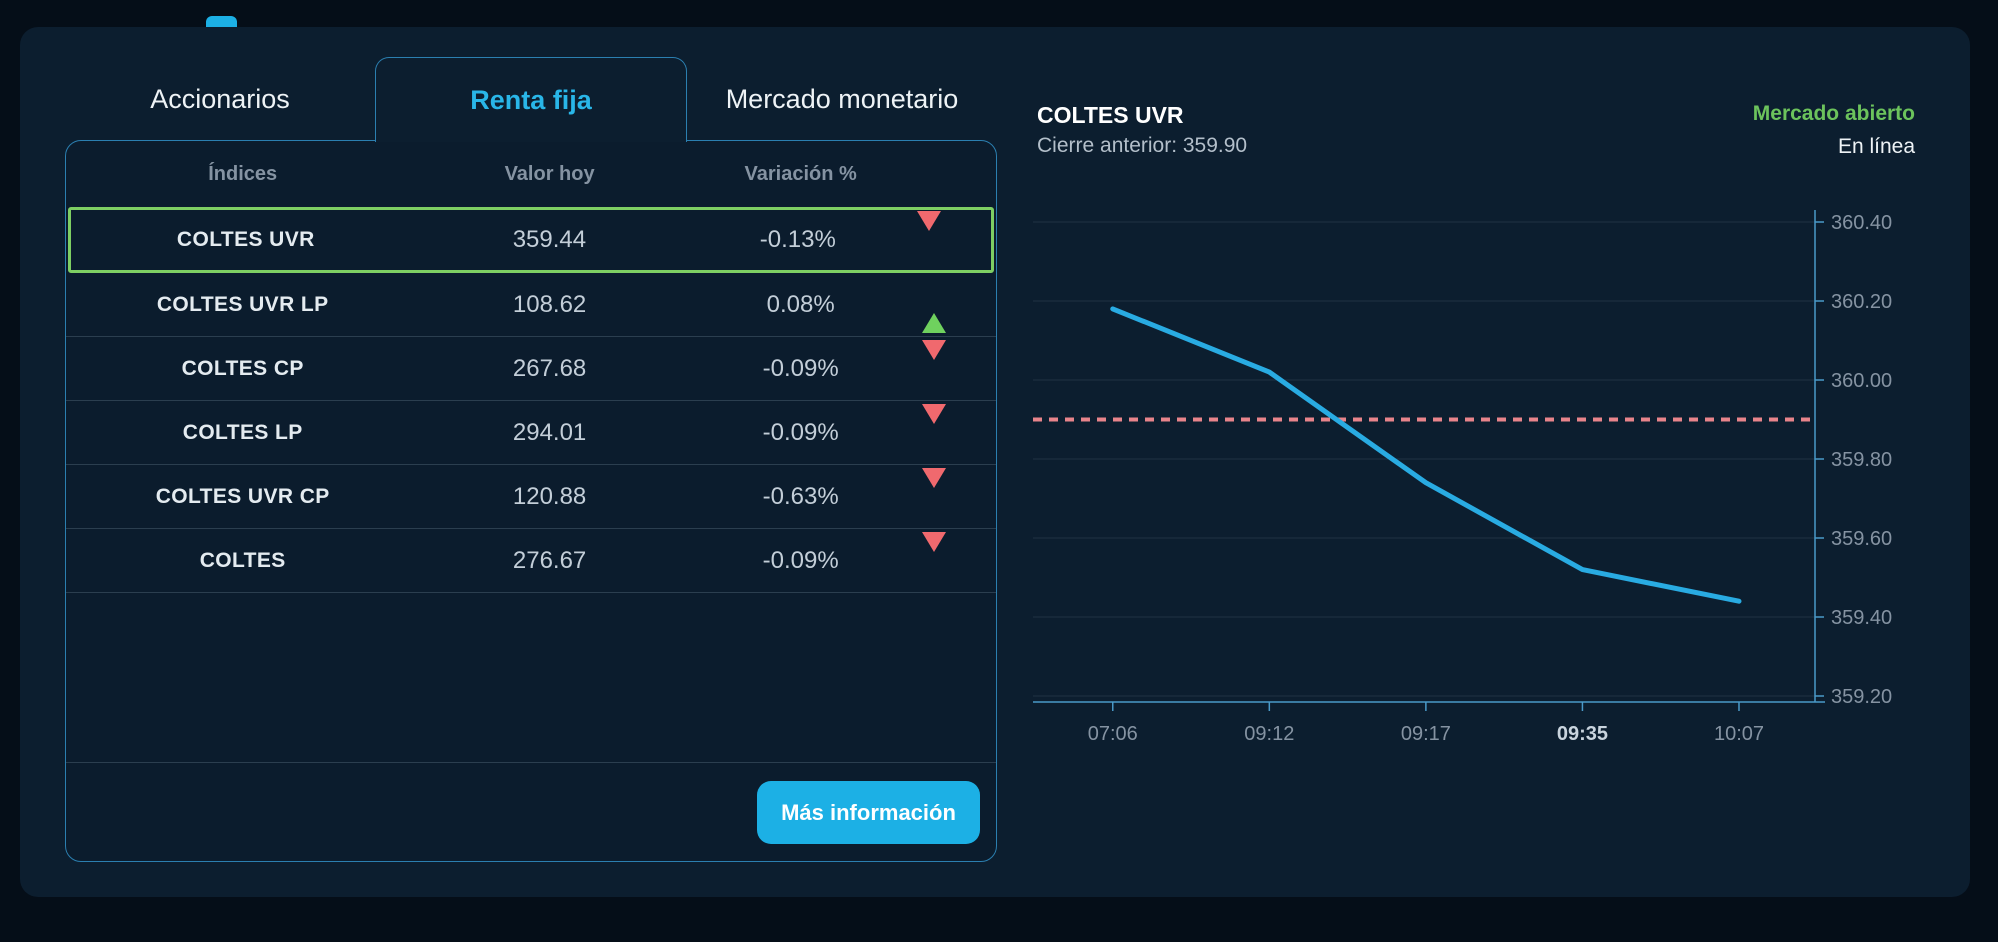  What do you see at coordinates (549, 432) in the screenshot?
I see `index-value: 294.01` at bounding box center [549, 432].